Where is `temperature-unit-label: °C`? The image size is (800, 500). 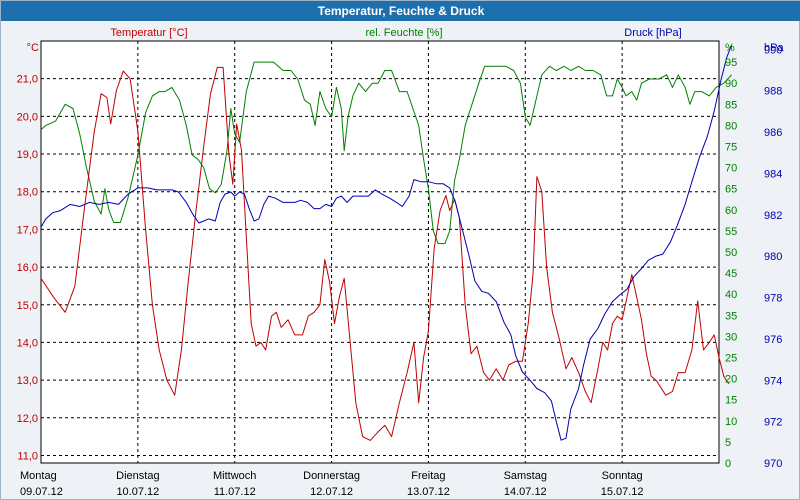
temperature-unit-label: °C is located at coordinates (33, 48).